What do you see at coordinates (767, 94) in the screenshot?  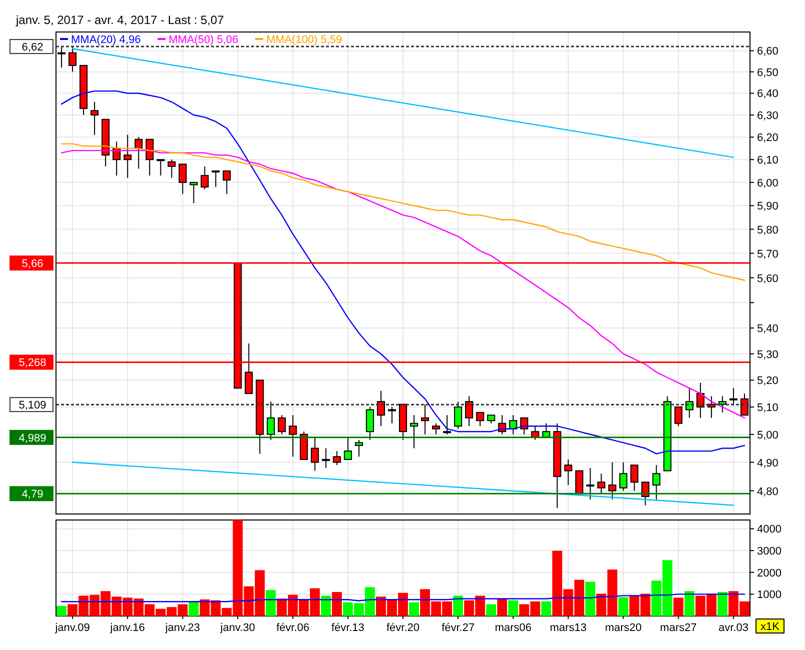 I see `y-tick-label: 6,40` at bounding box center [767, 94].